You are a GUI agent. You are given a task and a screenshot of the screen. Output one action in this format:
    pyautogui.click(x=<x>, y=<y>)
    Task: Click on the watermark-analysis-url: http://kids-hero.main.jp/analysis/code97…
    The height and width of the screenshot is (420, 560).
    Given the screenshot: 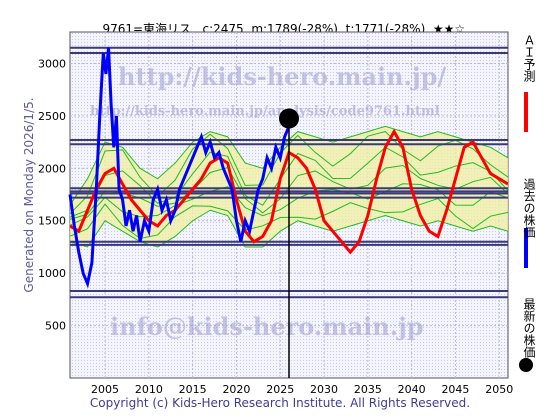 What is the action you would take?
    pyautogui.click(x=265, y=111)
    